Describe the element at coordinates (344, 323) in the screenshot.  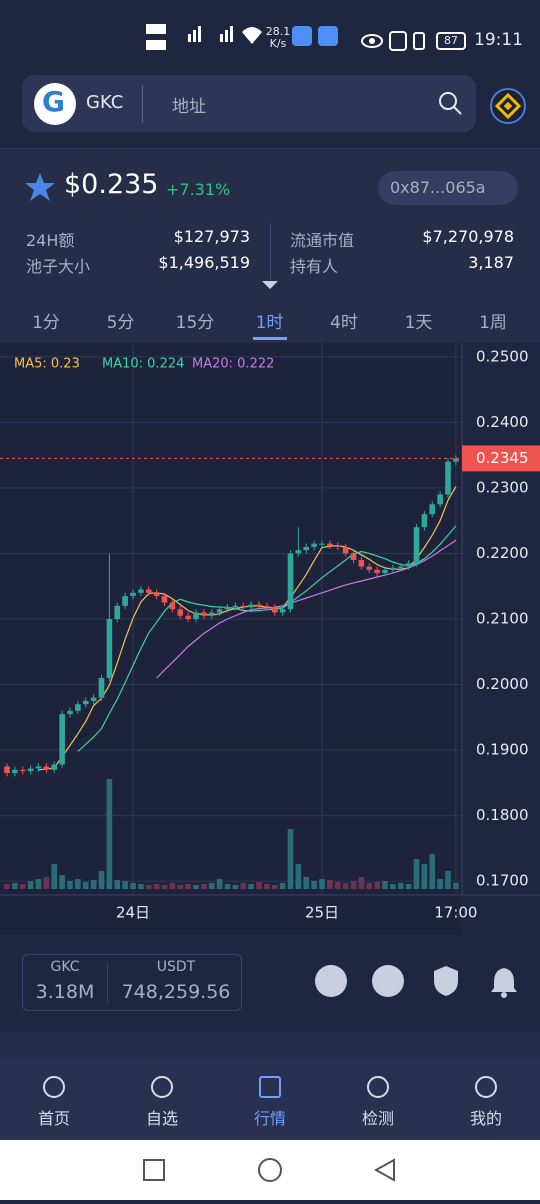
I see `timeframe-tab: 4时` at that location.